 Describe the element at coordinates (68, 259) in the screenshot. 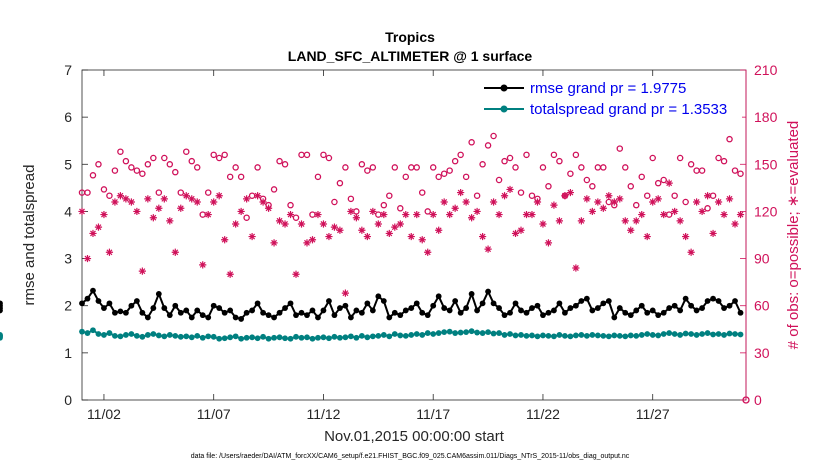

I see `y-tick-label: 3` at that location.